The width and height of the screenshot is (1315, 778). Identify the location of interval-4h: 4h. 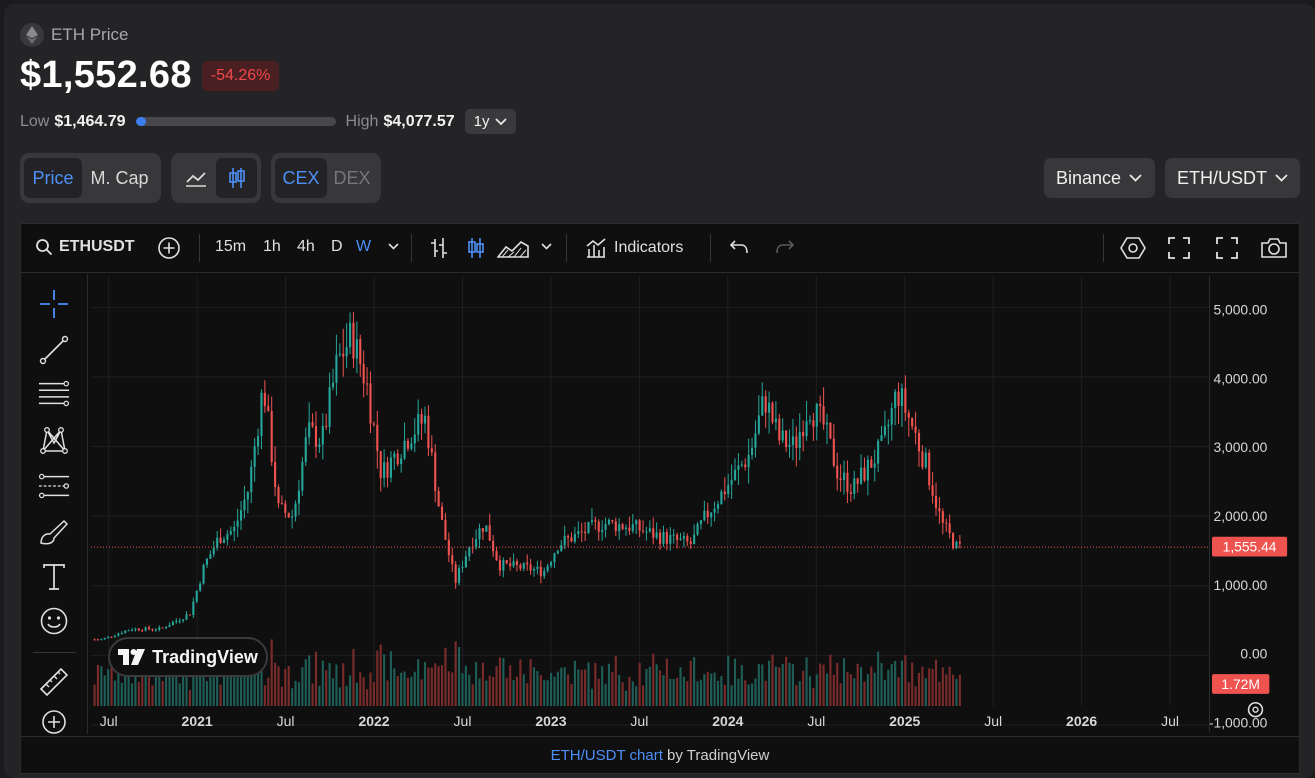
(306, 246).